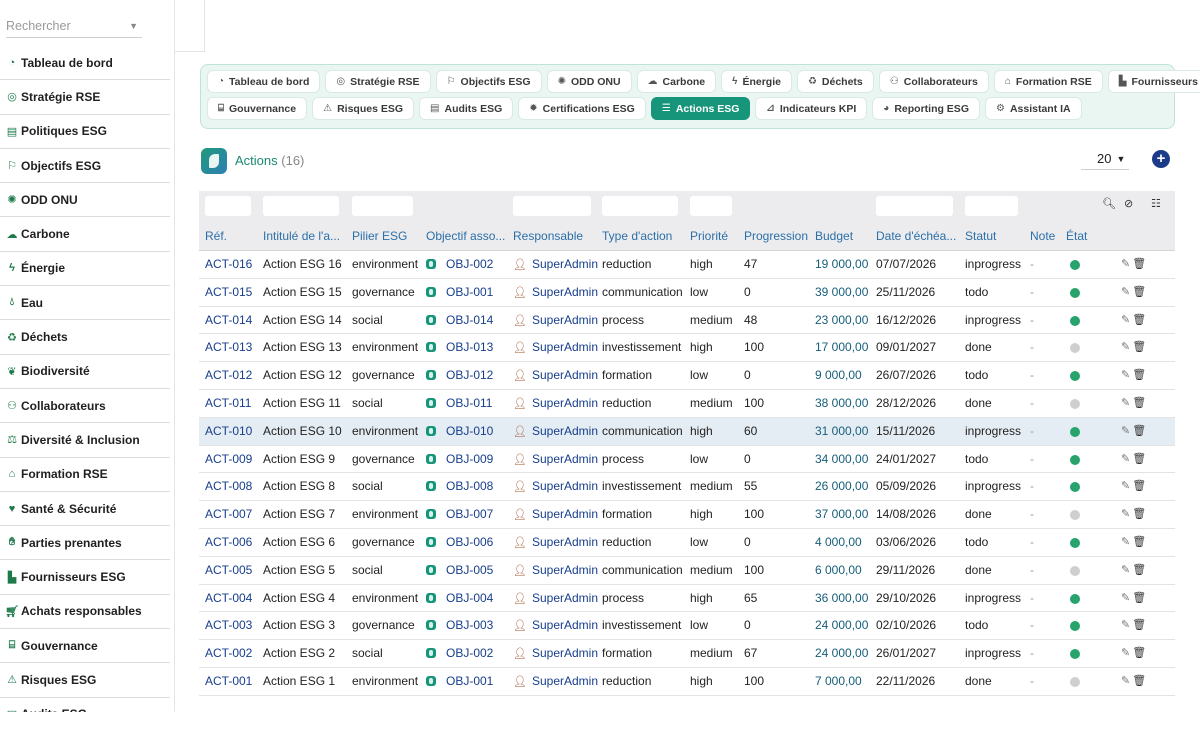 The image size is (1200, 743). What do you see at coordinates (228, 376) in the screenshot?
I see `cell-ref: ACT-012` at bounding box center [228, 376].